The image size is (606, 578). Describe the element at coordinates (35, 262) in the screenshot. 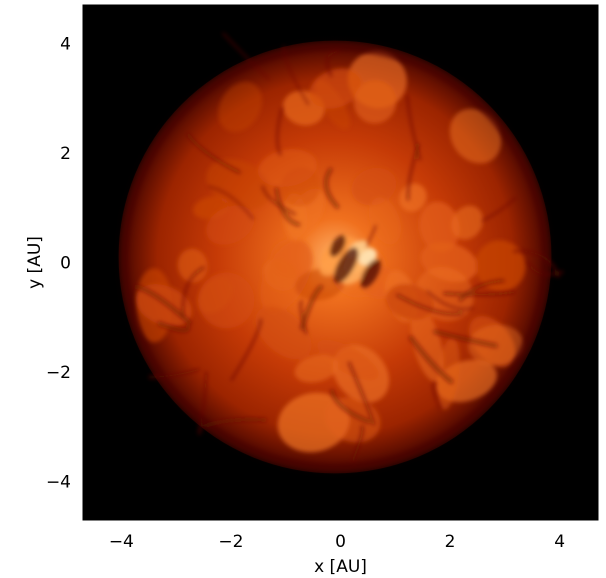

I see `y-axis-label: y [AU]` at that location.